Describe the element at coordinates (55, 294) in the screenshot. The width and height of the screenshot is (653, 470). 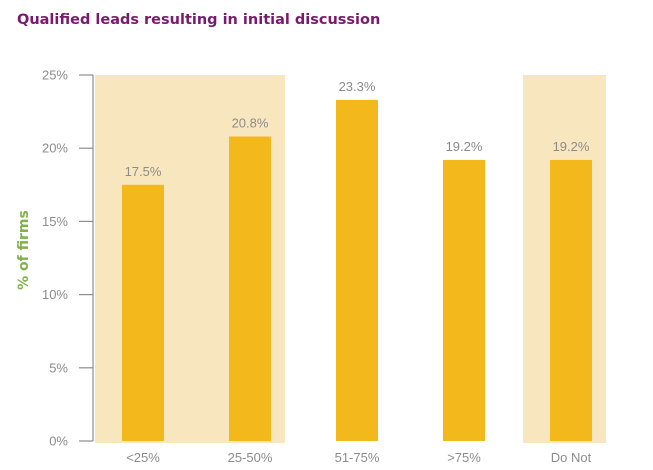
I see `y-tick-label: 10%` at that location.